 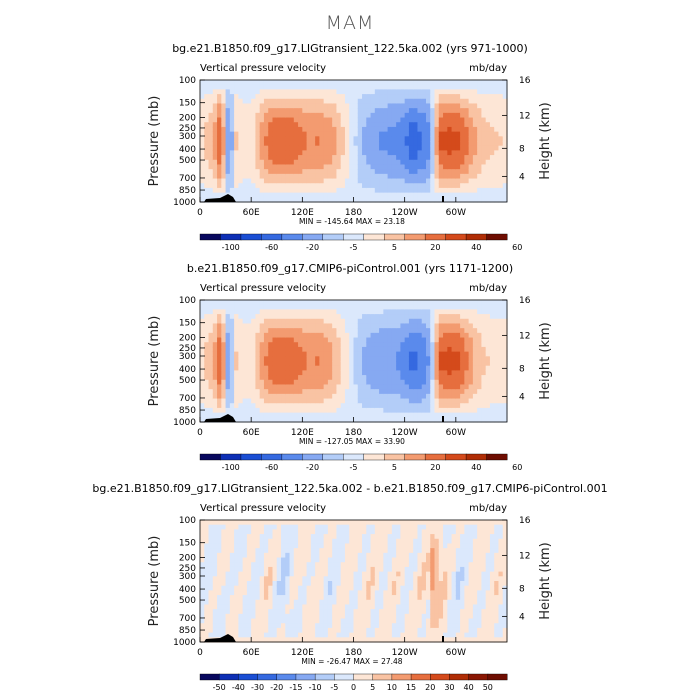 I want to click on colorbar-label: -60, so click(x=271, y=247).